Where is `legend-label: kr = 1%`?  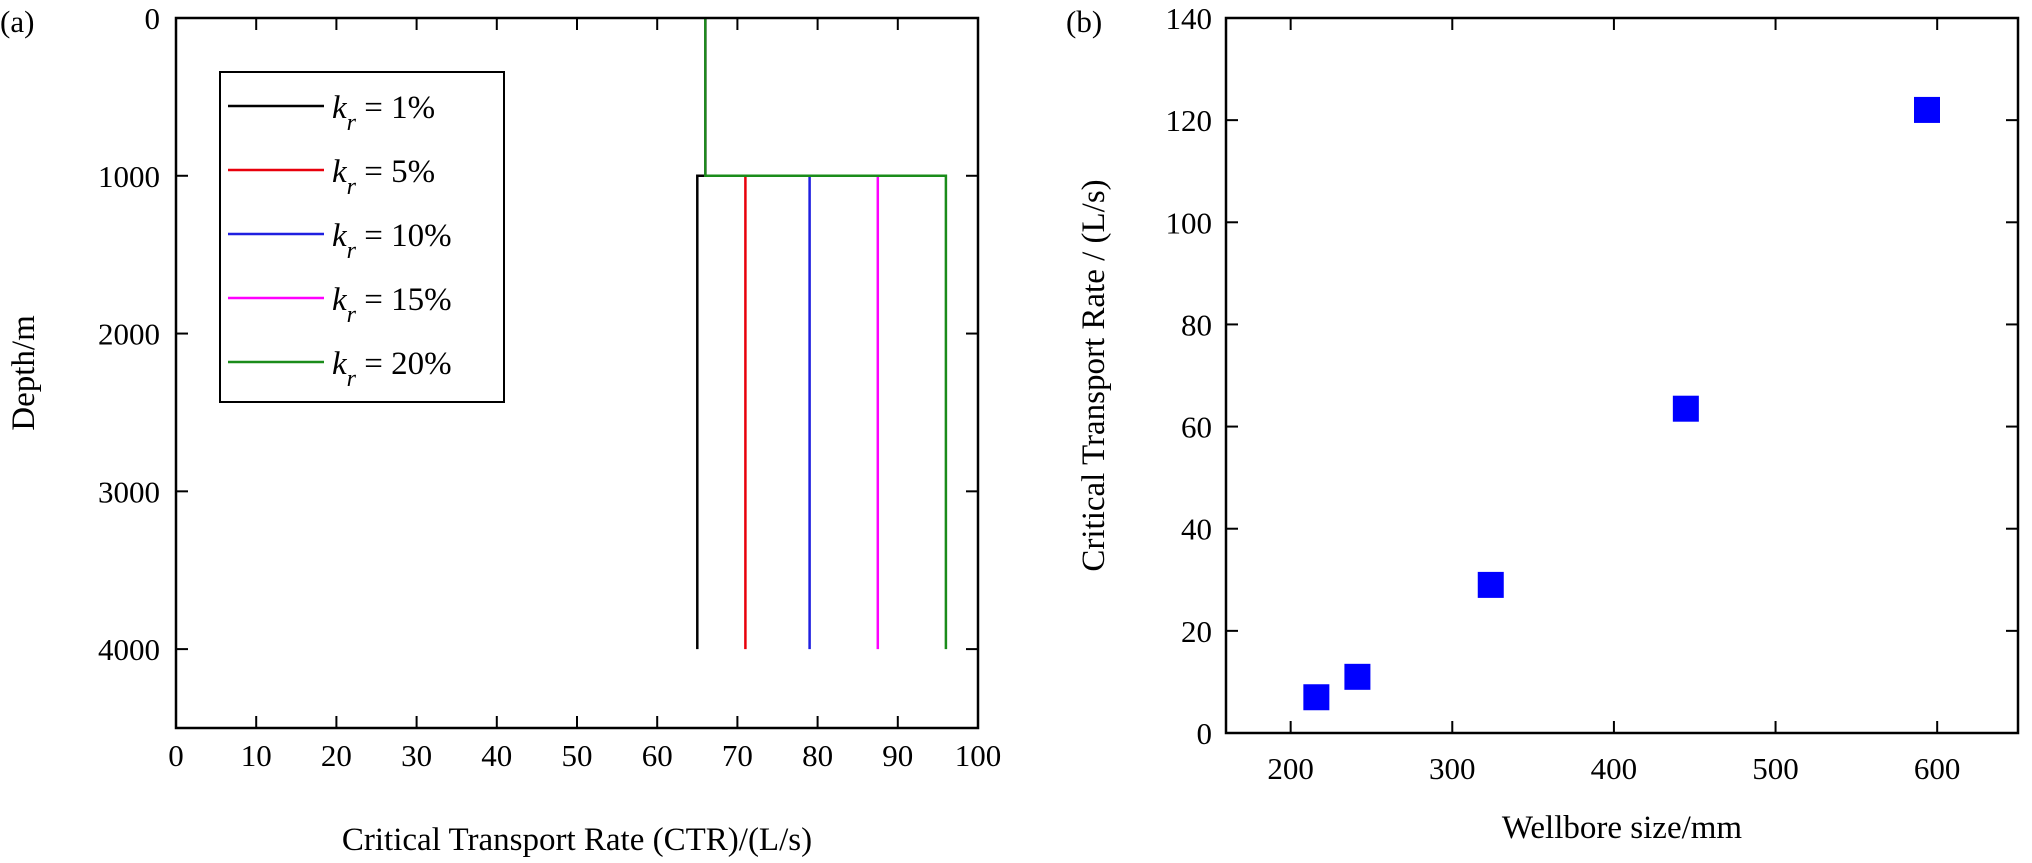 legend-label: kr = 1% is located at coordinates (383, 113).